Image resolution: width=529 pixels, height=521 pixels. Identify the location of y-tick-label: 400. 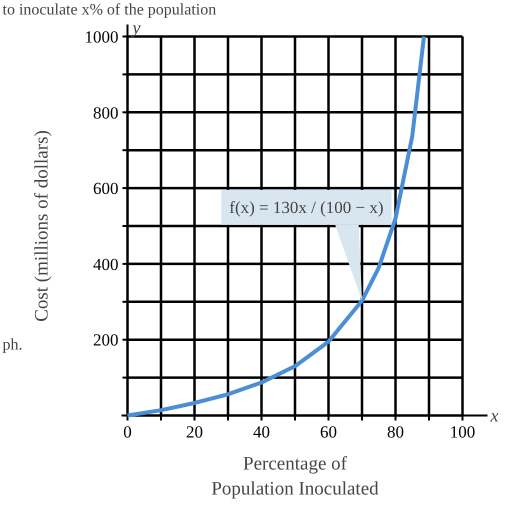
(105, 264).